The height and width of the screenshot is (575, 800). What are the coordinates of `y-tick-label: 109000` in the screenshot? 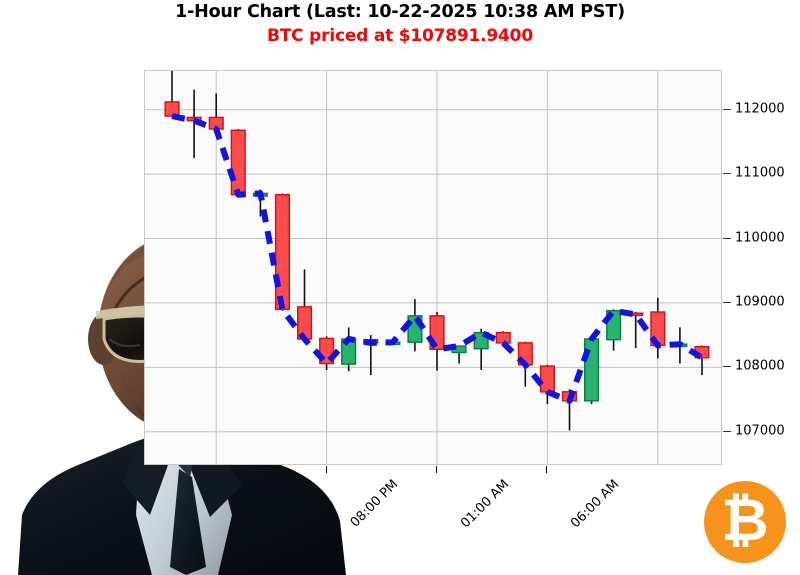 It's located at (760, 302).